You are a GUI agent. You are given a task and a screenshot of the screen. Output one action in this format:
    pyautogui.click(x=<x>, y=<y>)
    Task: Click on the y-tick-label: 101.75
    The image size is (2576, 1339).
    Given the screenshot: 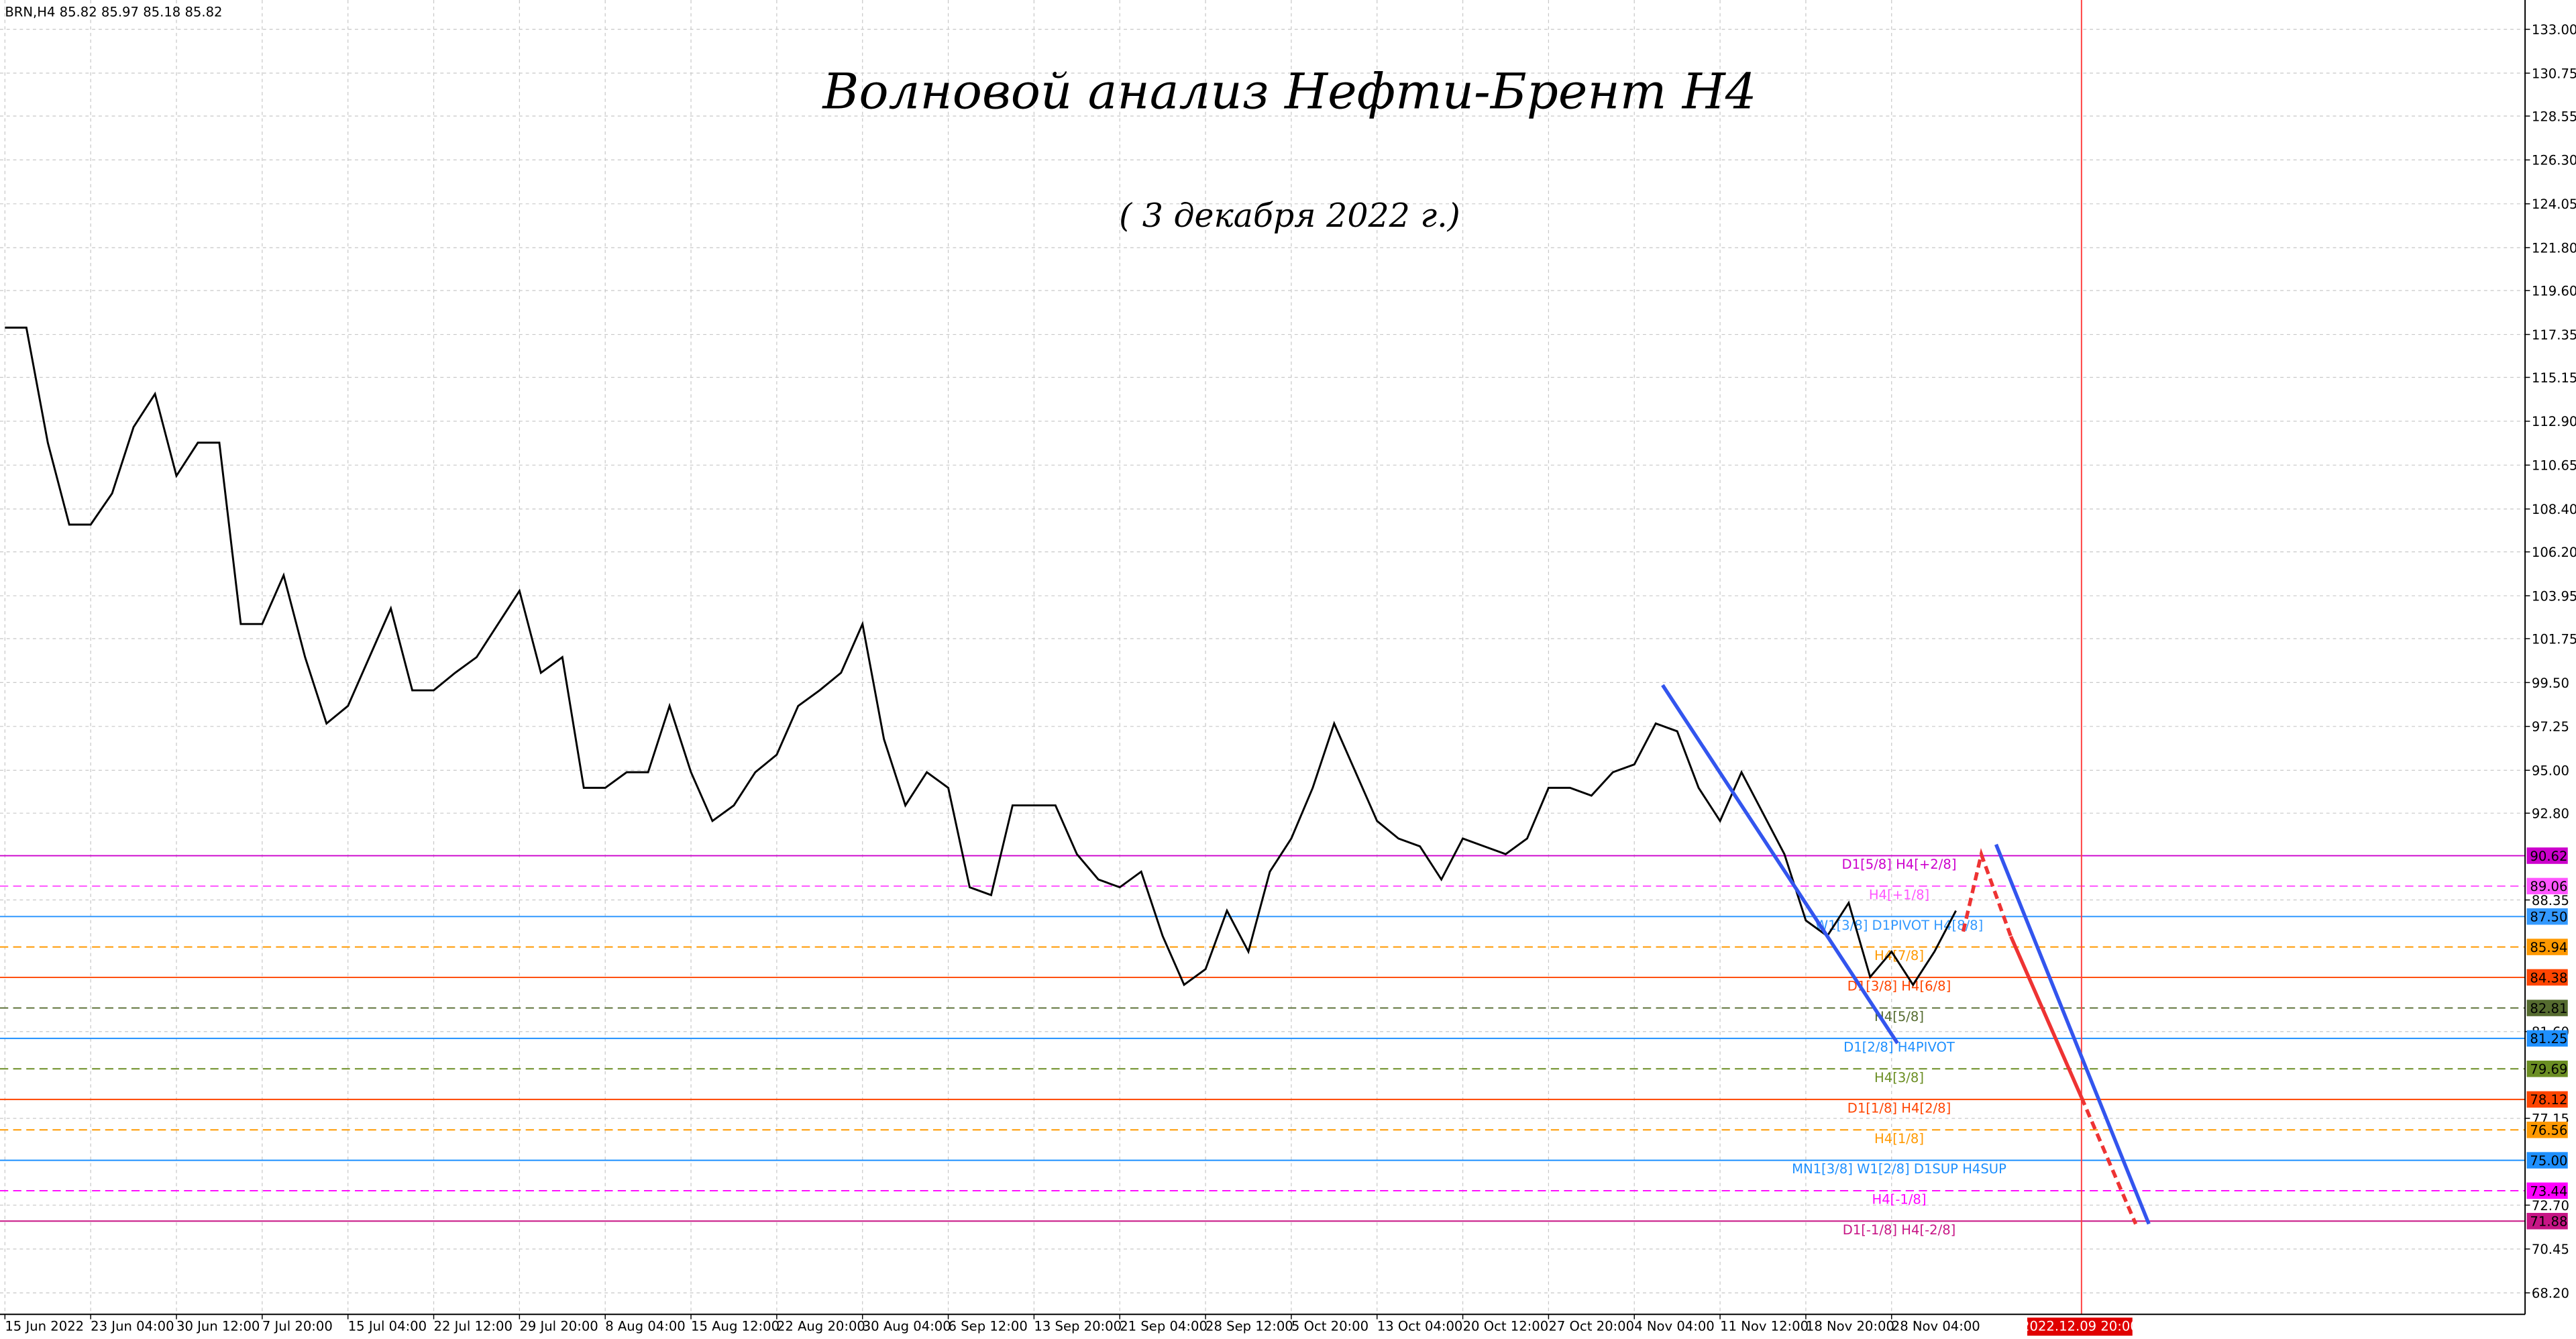 What is the action you would take?
    pyautogui.click(x=2554, y=639)
    